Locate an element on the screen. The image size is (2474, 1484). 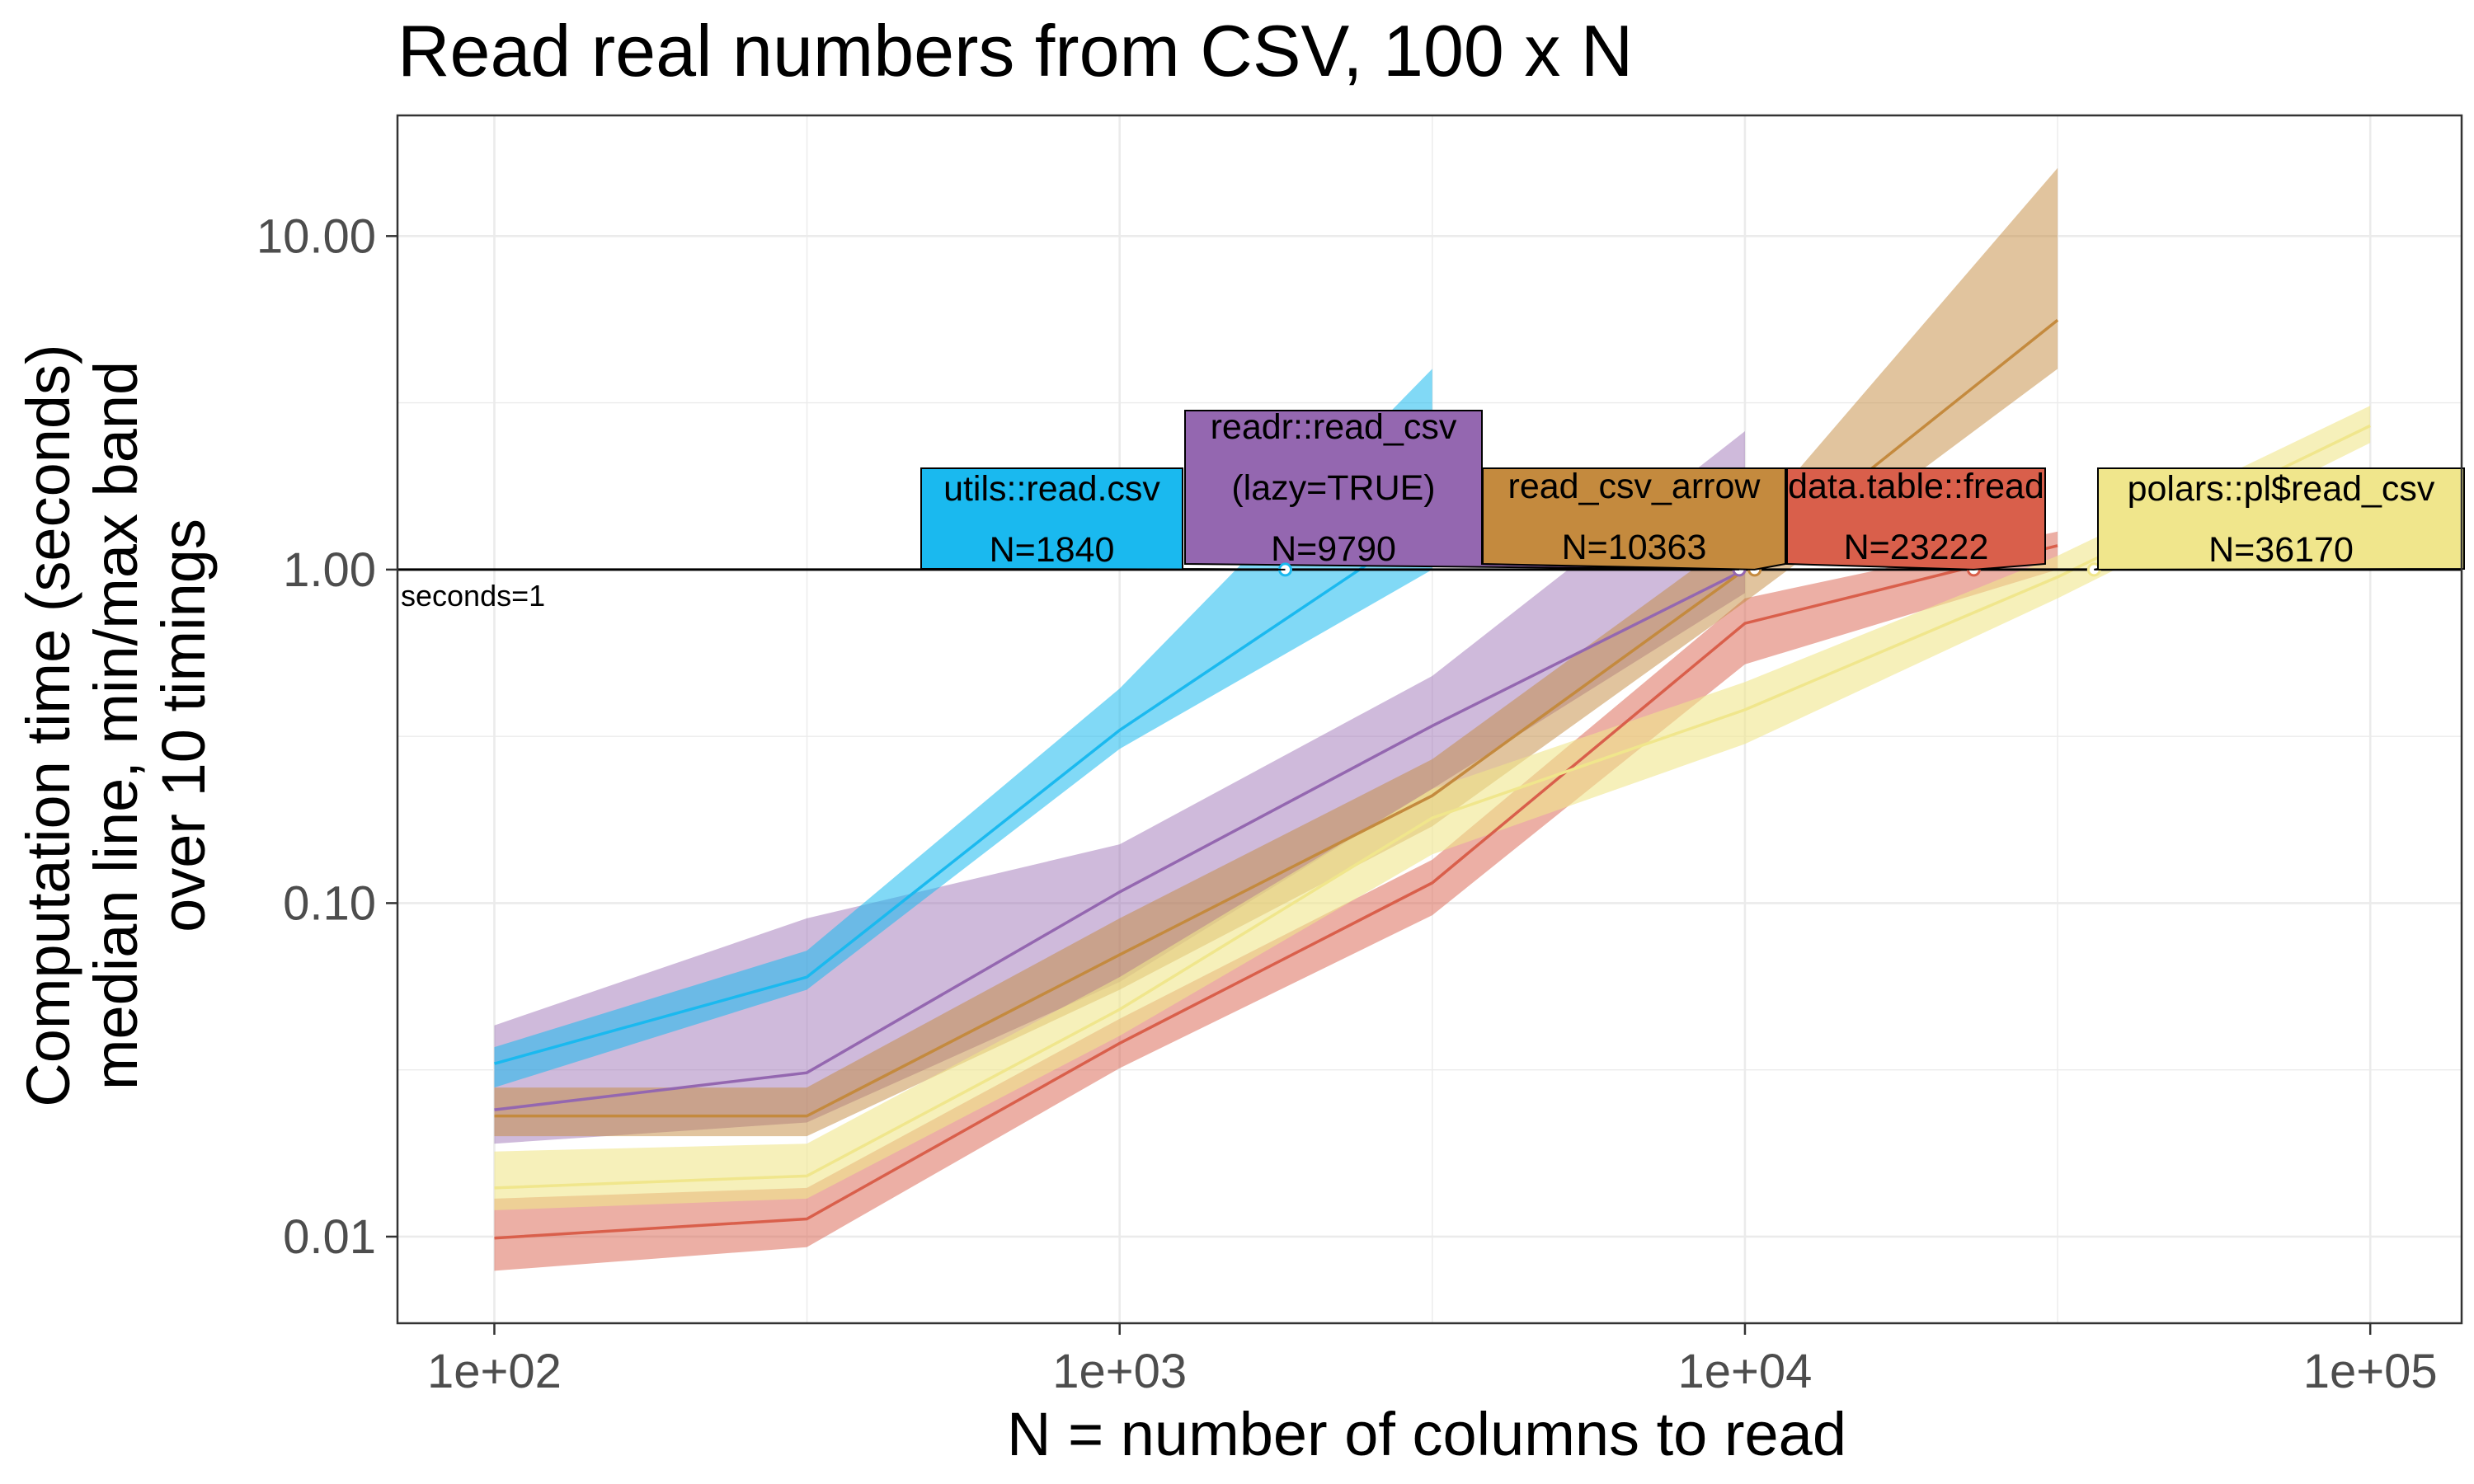
direct-label-box-utils::read.csv is located at coordinates (1103, 519).